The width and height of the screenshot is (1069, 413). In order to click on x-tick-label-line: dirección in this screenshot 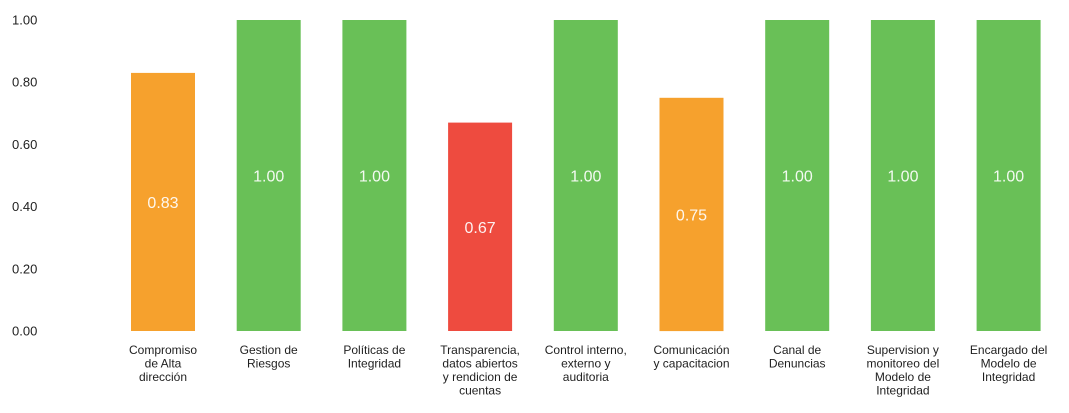, I will do `click(163, 377)`.